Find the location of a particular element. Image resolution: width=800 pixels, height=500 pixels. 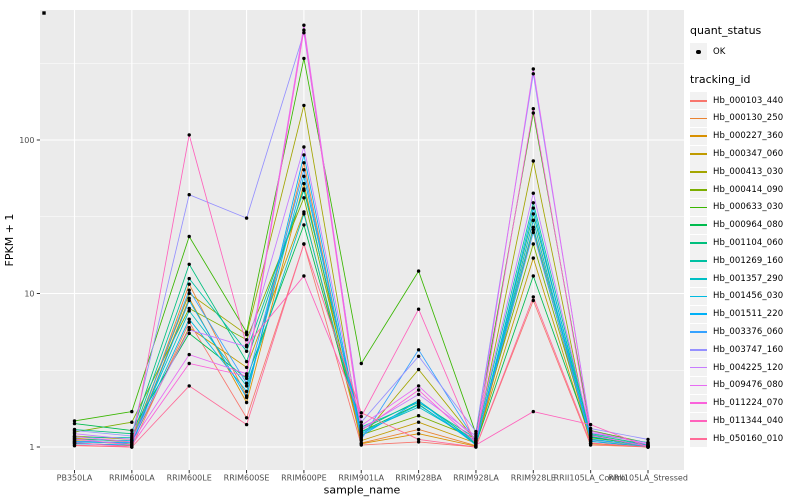

point-marker-icon is located at coordinates (698, 52).